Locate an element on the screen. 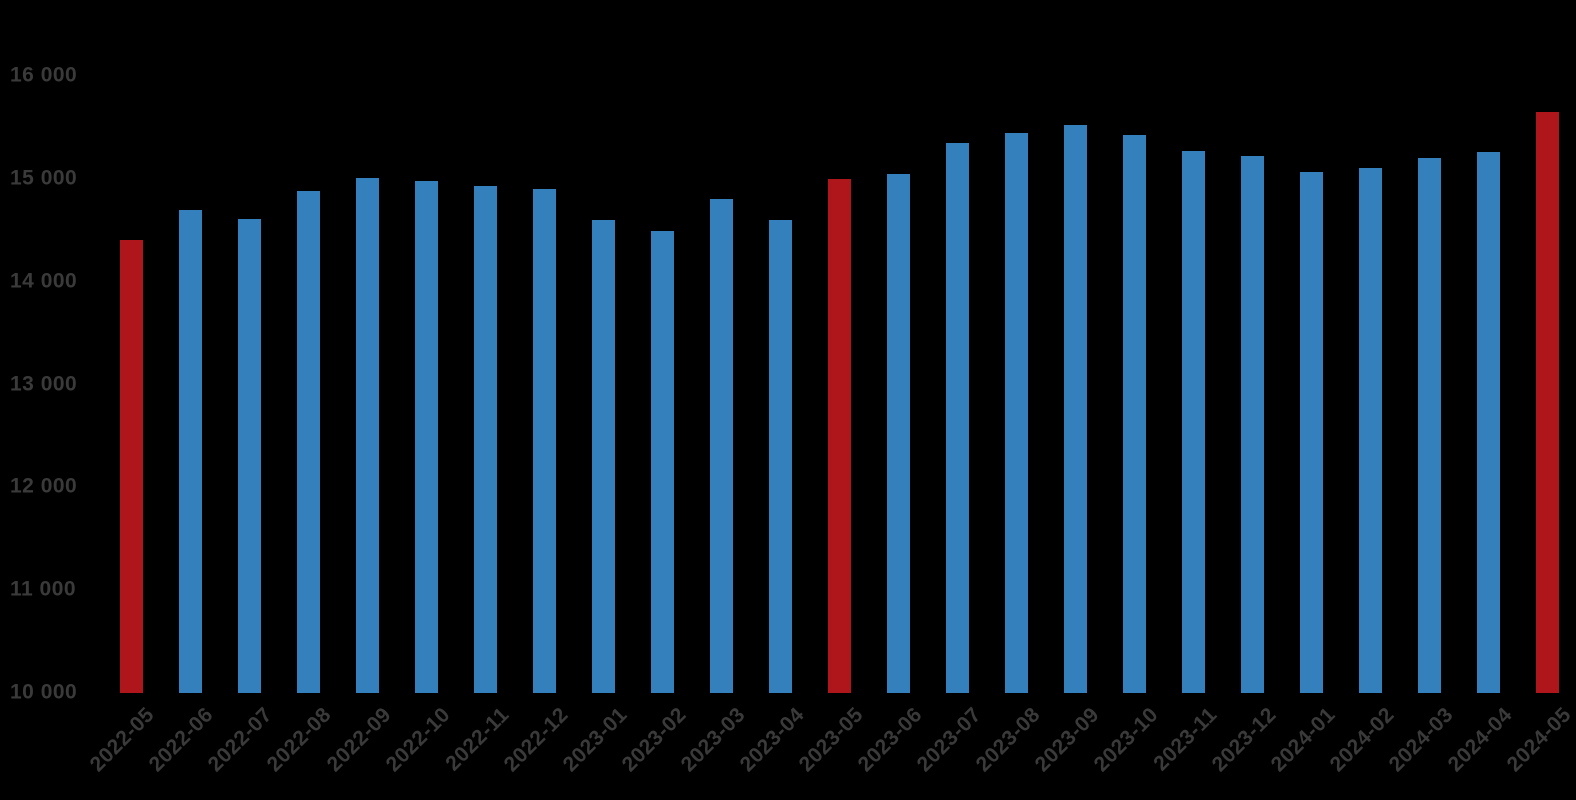 The width and height of the screenshot is (1576, 800). y-tick-label: 12 000 is located at coordinates (44, 486).